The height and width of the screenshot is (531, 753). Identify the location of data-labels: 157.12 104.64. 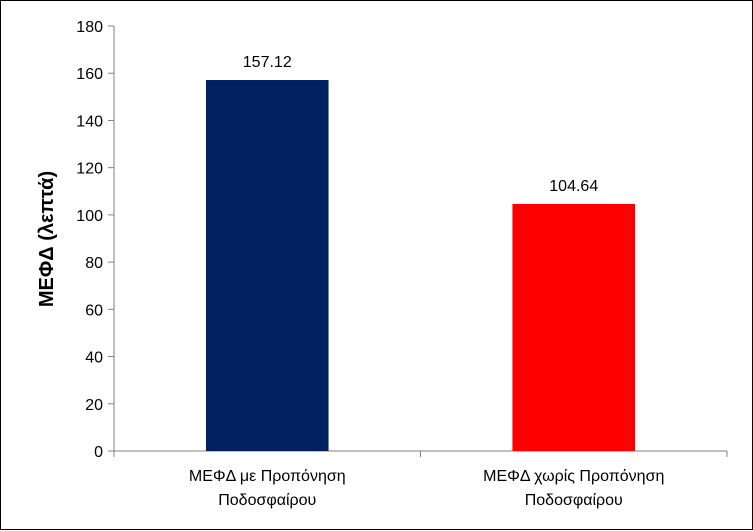
(421, 124).